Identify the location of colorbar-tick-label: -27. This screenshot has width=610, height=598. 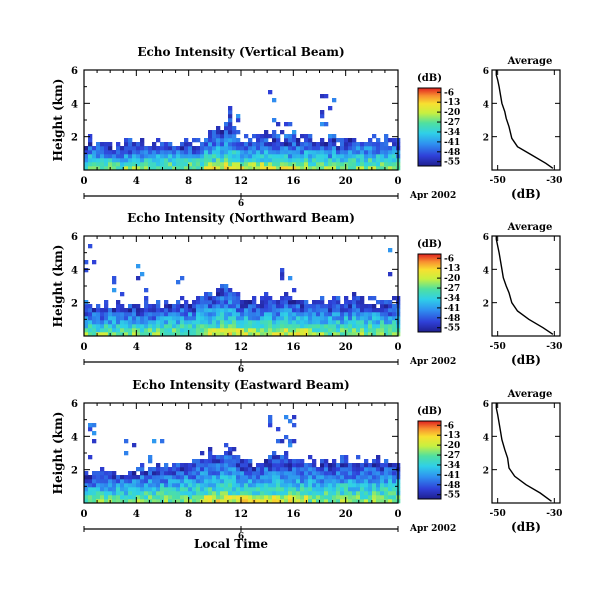
(452, 289).